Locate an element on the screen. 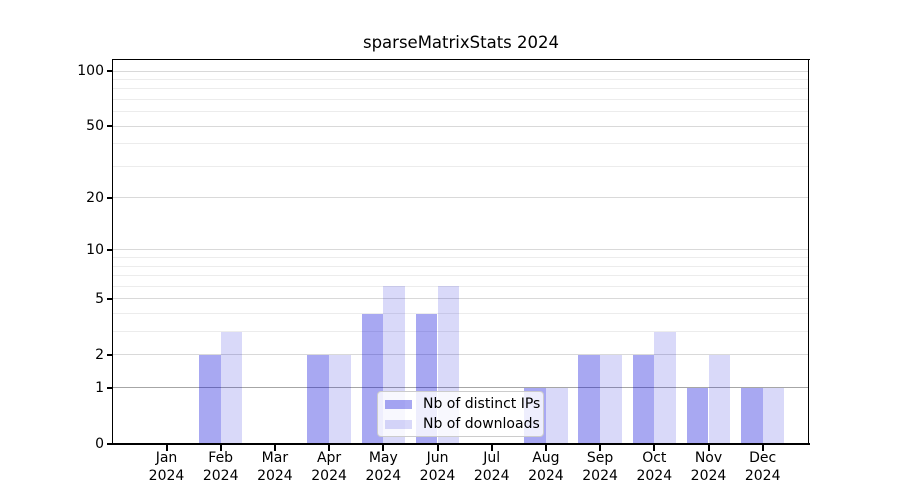 The height and width of the screenshot is (500, 900). y-tick-label-5: 5 is located at coordinates (99, 298).